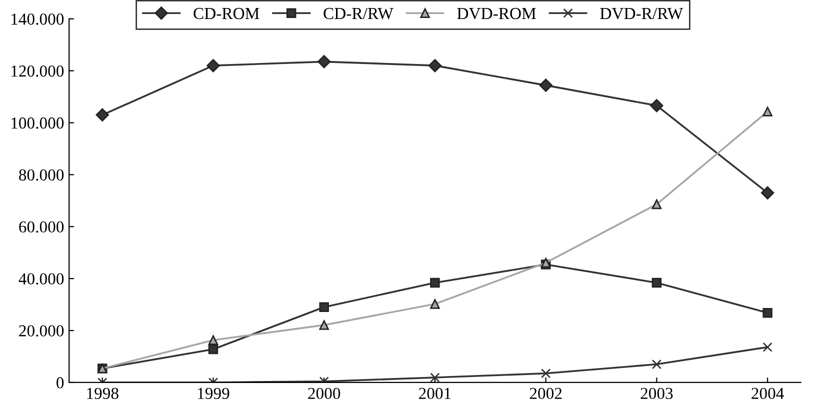 Image resolution: width=813 pixels, height=418 pixels. I want to click on y-tick-label: 60.000, so click(41, 227).